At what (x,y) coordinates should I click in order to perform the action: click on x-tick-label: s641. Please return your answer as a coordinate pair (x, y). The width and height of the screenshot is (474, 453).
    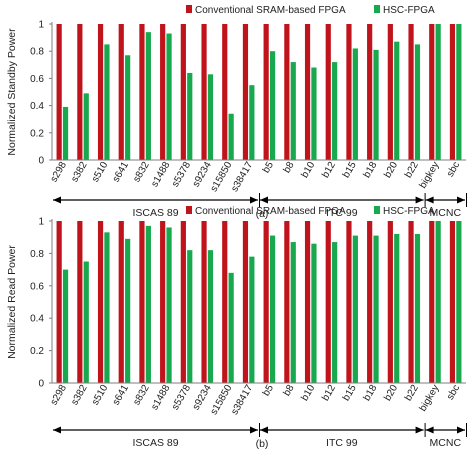
    Looking at the image, I should click on (121, 172).